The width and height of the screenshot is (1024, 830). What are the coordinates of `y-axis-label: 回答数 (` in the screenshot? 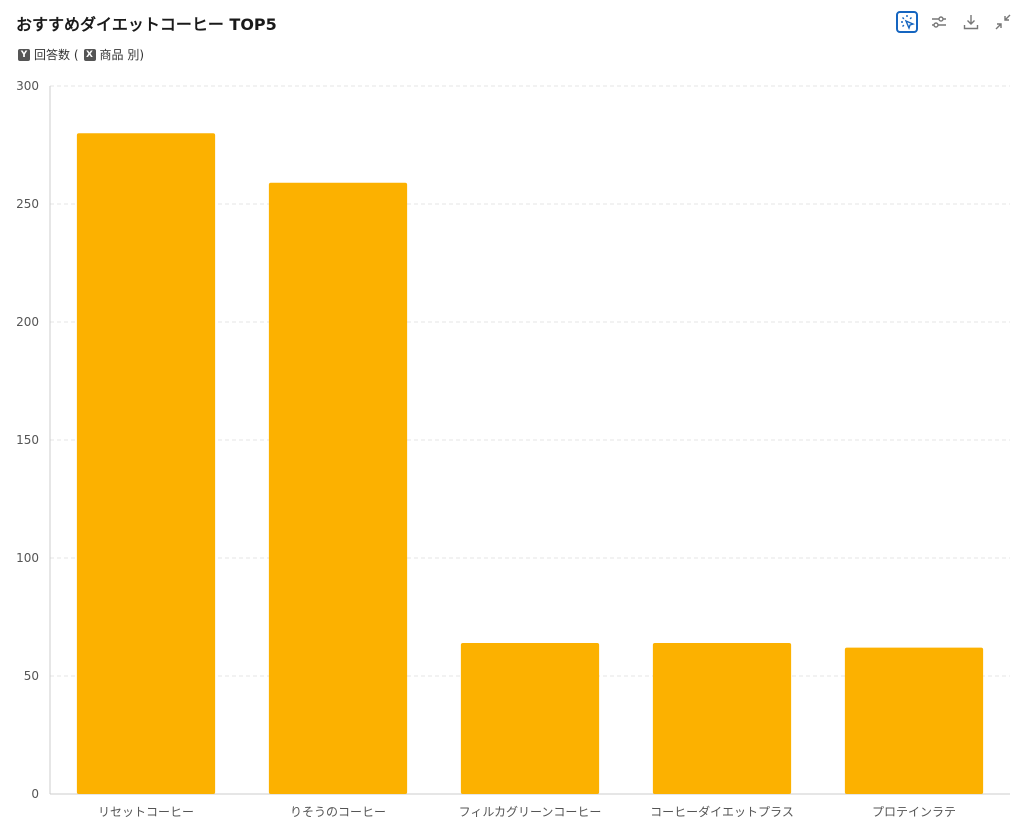 It's located at (56, 55).